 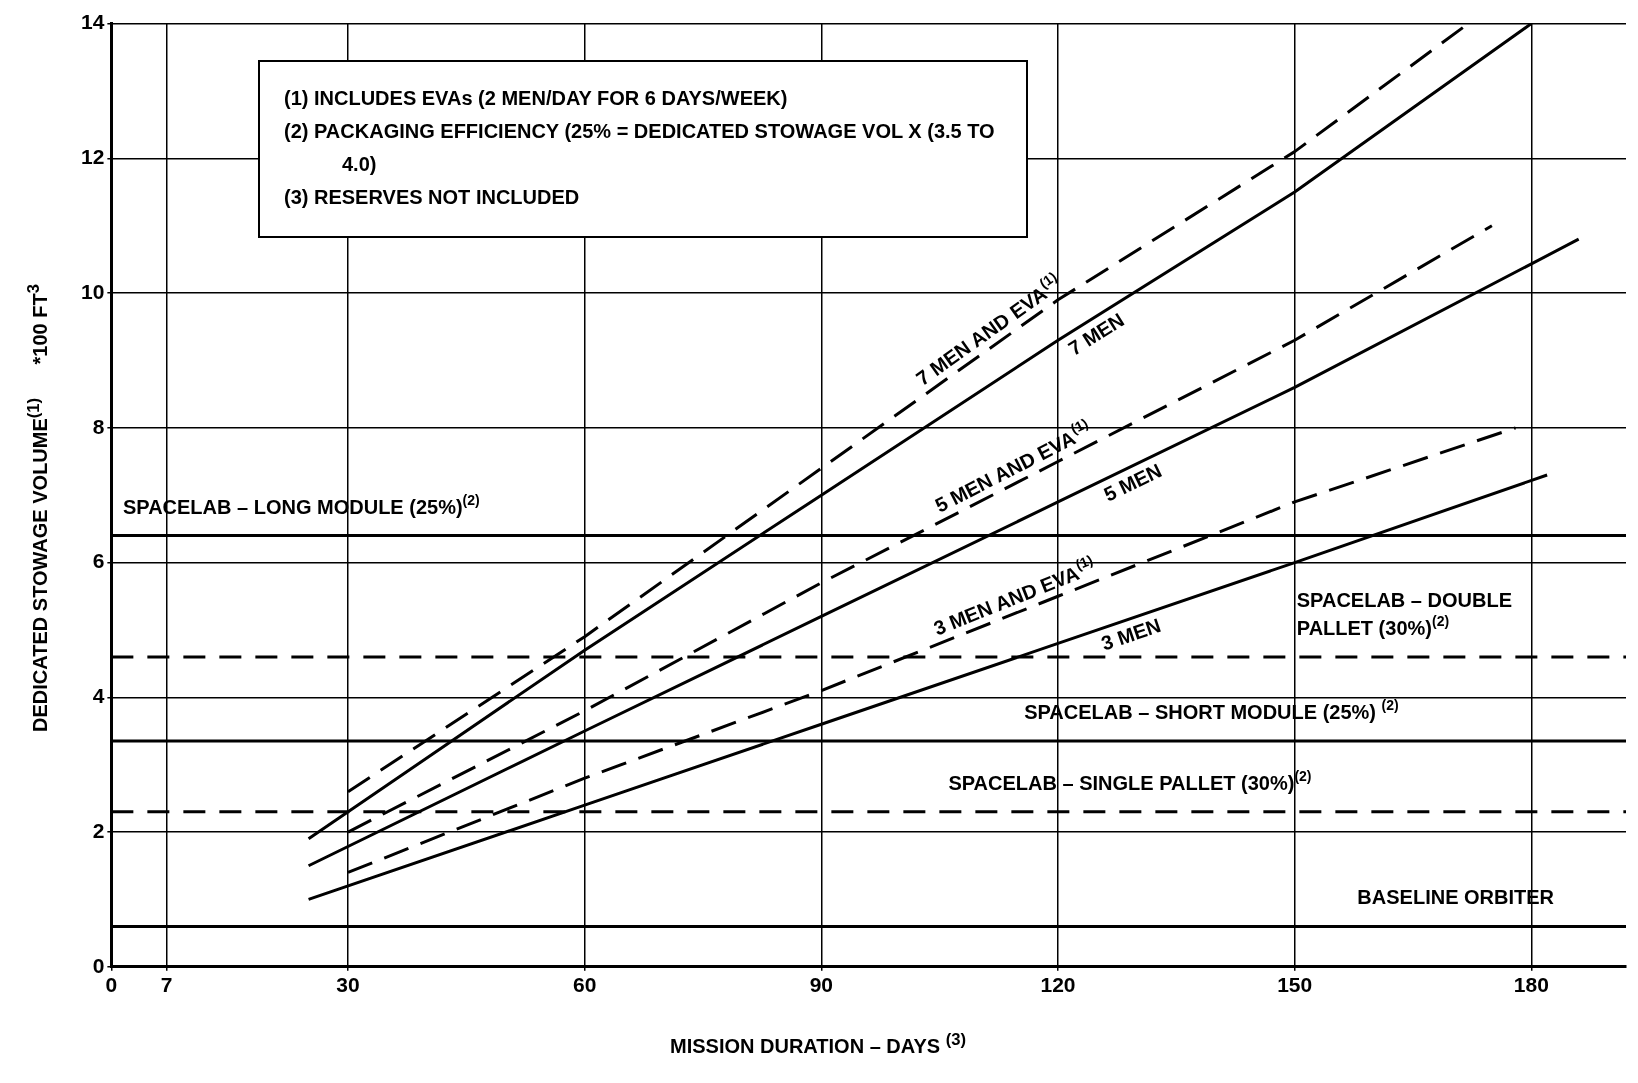 What do you see at coordinates (1295, 985) in the screenshot?
I see `x-tick-label: 150` at bounding box center [1295, 985].